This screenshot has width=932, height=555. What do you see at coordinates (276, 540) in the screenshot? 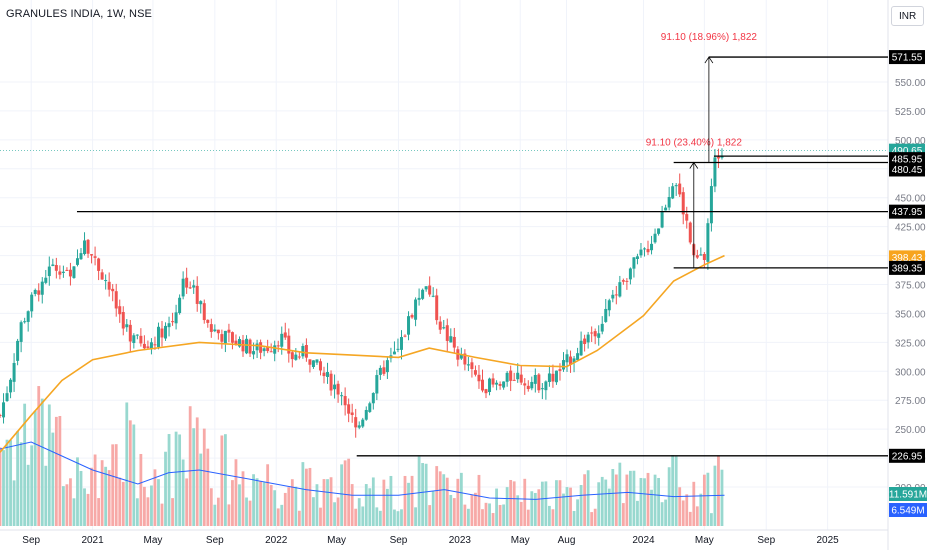
I see `x-tick-label: 2022` at bounding box center [276, 540].